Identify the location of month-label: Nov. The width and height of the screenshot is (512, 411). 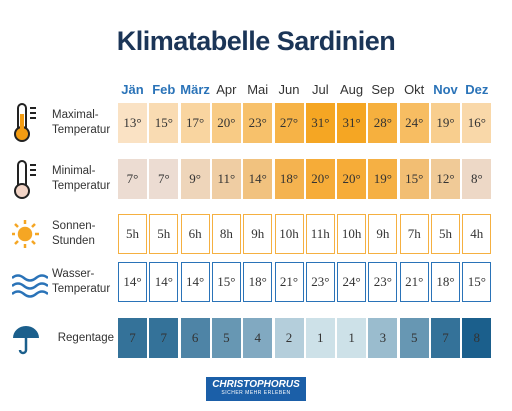
(445, 89).